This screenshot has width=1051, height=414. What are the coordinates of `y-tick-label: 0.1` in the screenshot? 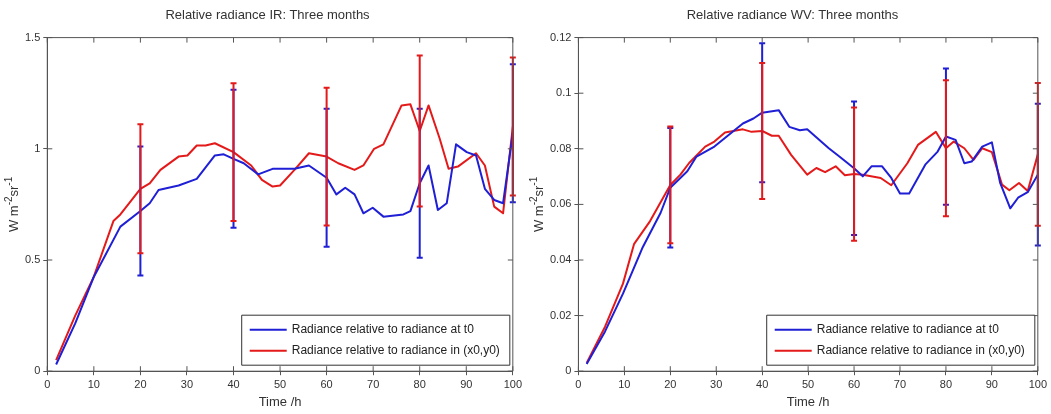 It's located at (564, 92).